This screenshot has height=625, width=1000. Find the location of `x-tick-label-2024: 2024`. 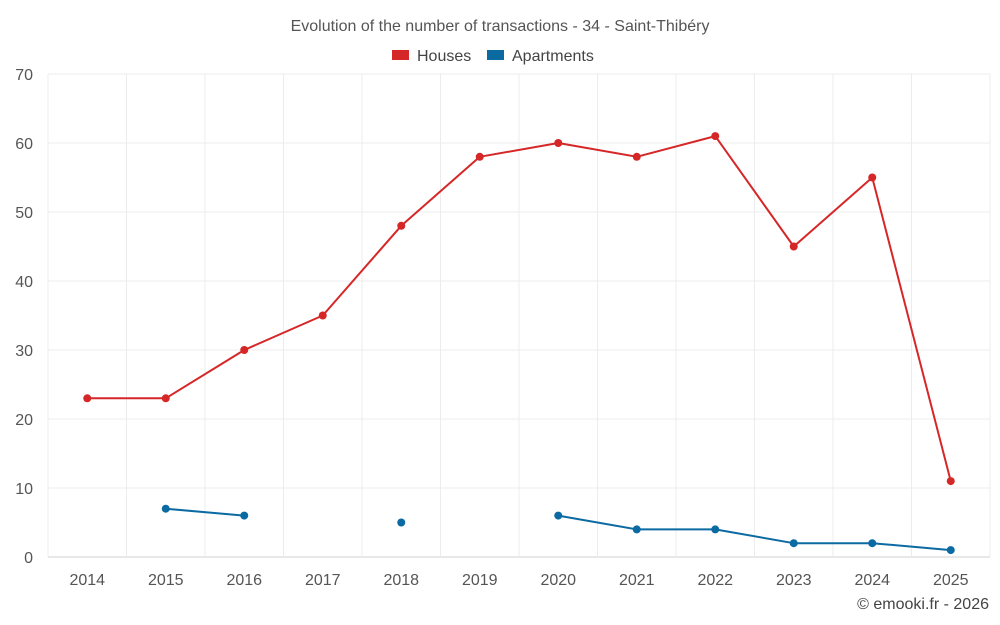

x-tick-label-2024: 2024 is located at coordinates (872, 580).